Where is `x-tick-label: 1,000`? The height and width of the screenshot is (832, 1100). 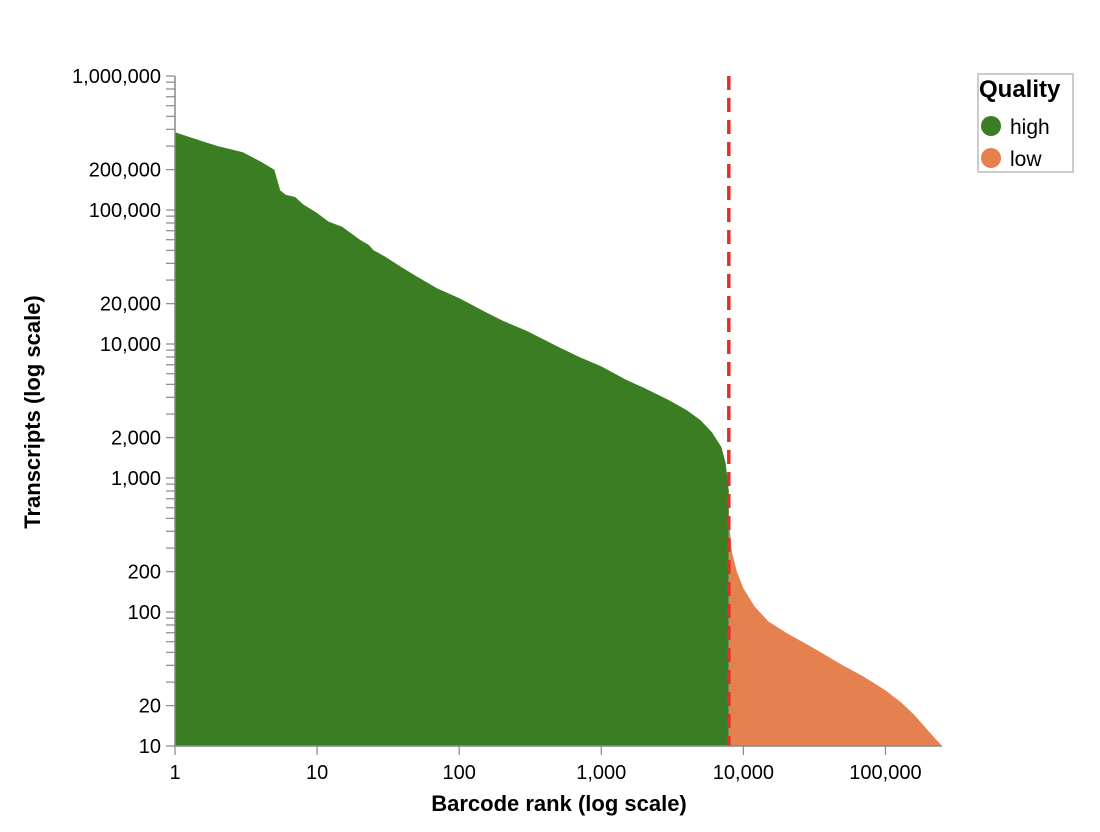 x-tick-label: 1,000 is located at coordinates (601, 773).